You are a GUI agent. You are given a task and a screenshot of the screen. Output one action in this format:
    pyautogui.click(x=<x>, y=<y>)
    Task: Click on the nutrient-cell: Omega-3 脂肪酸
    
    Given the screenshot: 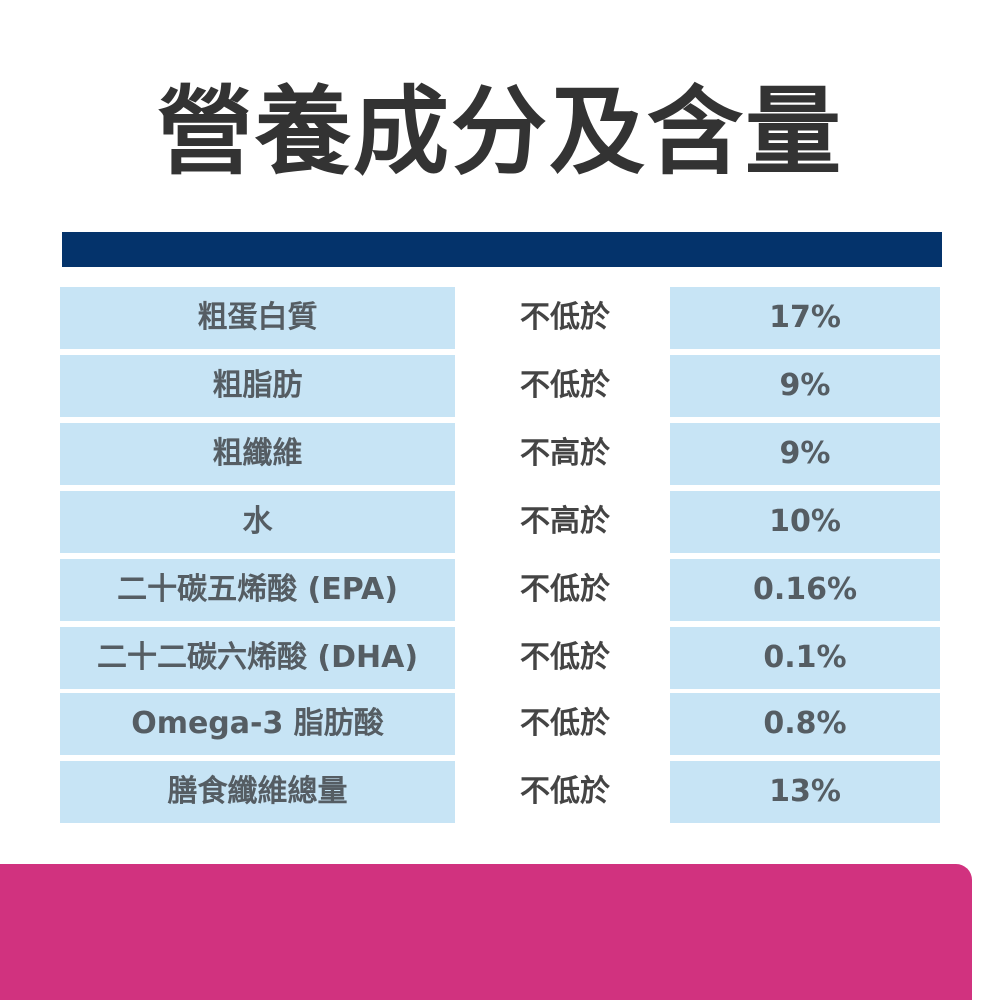 What is the action you would take?
    pyautogui.click(x=257, y=724)
    